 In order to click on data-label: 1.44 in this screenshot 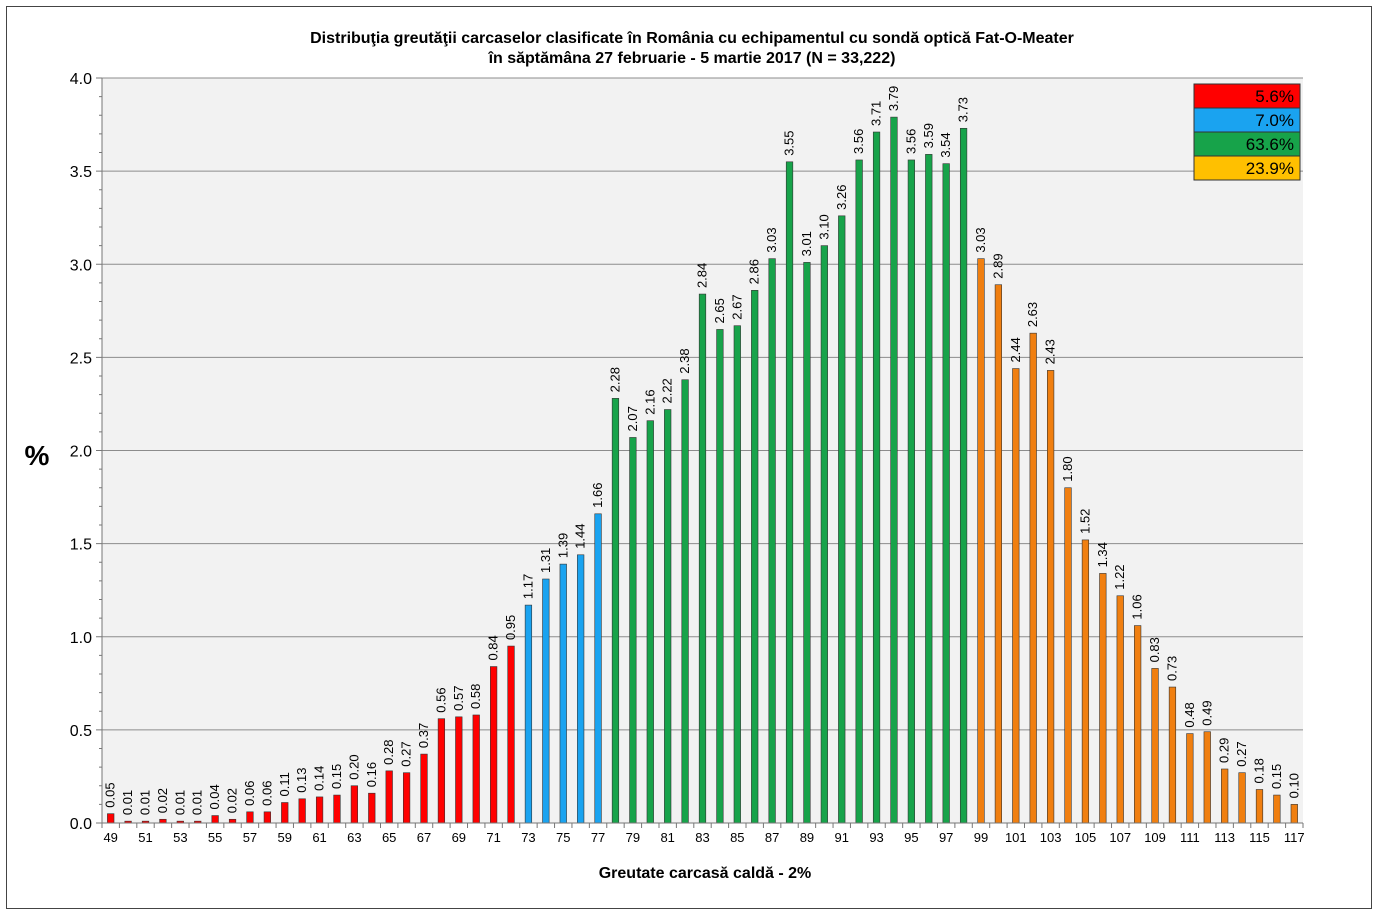, I will do `click(580, 535)`.